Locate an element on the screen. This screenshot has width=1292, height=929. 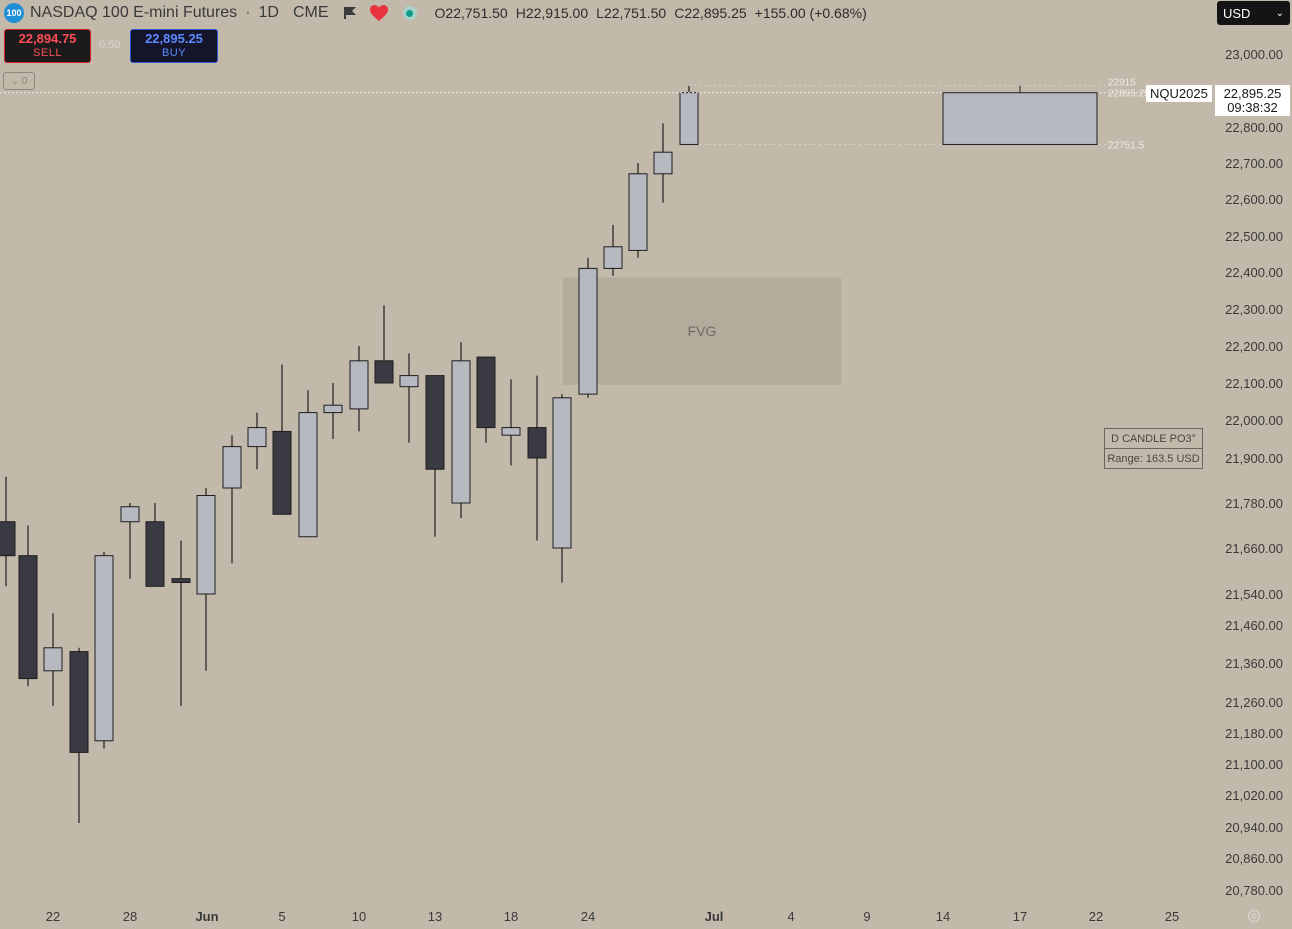
high-value: 22,915.00 is located at coordinates (557, 13).